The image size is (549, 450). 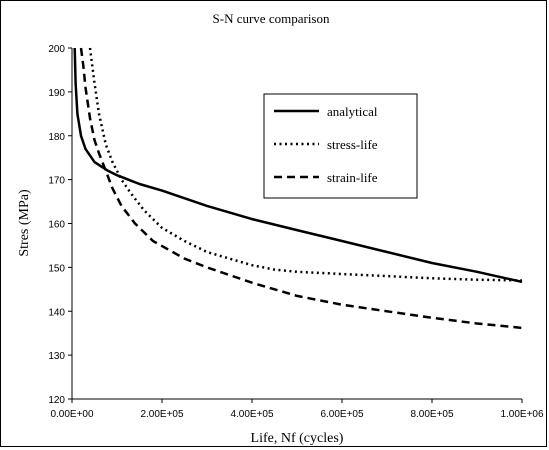 I want to click on y-tick-label: 140, so click(x=56, y=312).